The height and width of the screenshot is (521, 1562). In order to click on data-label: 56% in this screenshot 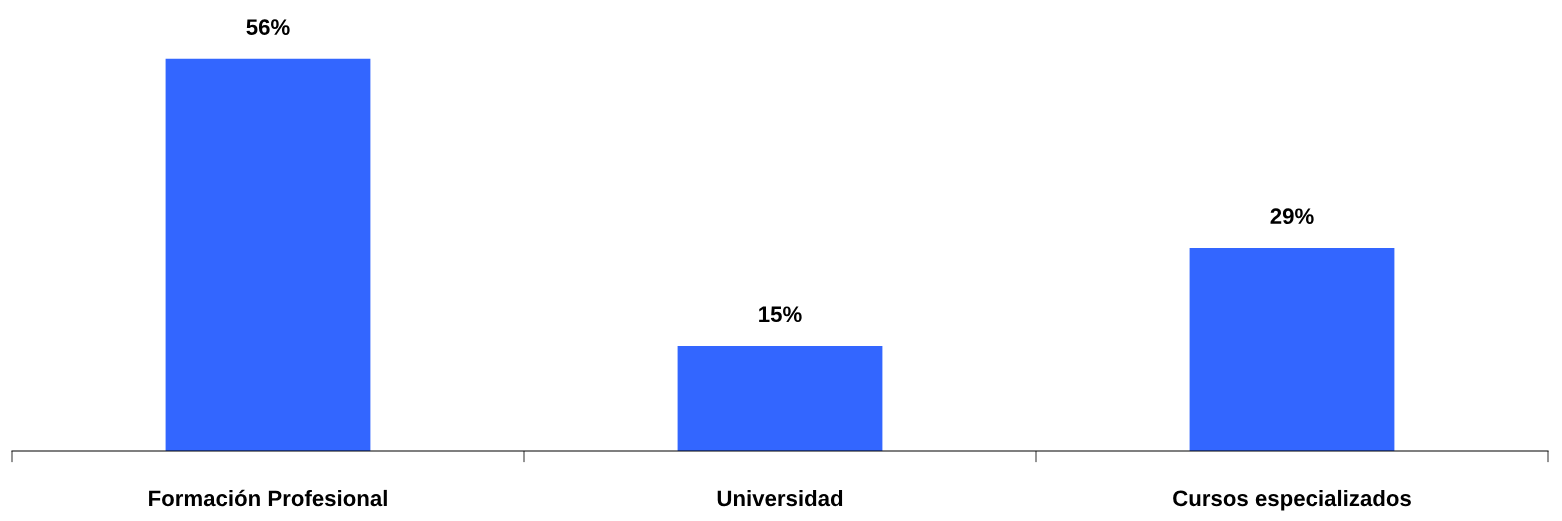, I will do `click(268, 27)`.